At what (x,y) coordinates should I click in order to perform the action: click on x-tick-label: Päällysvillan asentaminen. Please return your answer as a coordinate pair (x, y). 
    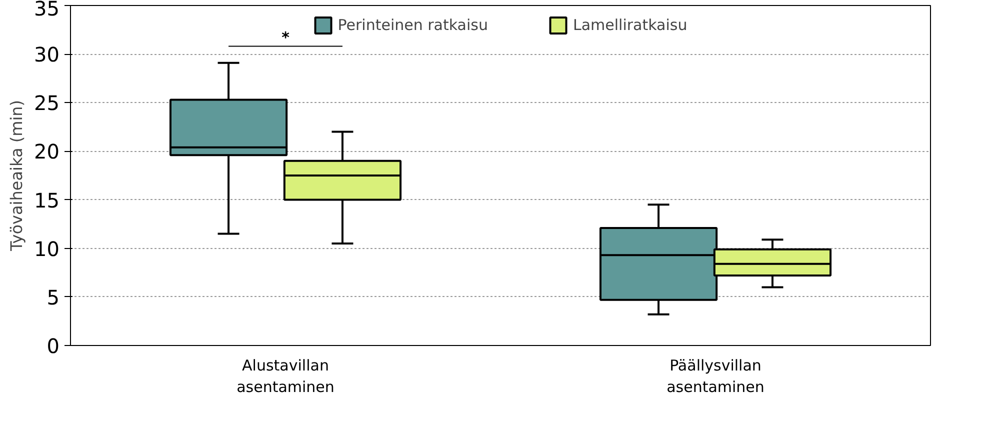
    Looking at the image, I should click on (715, 376).